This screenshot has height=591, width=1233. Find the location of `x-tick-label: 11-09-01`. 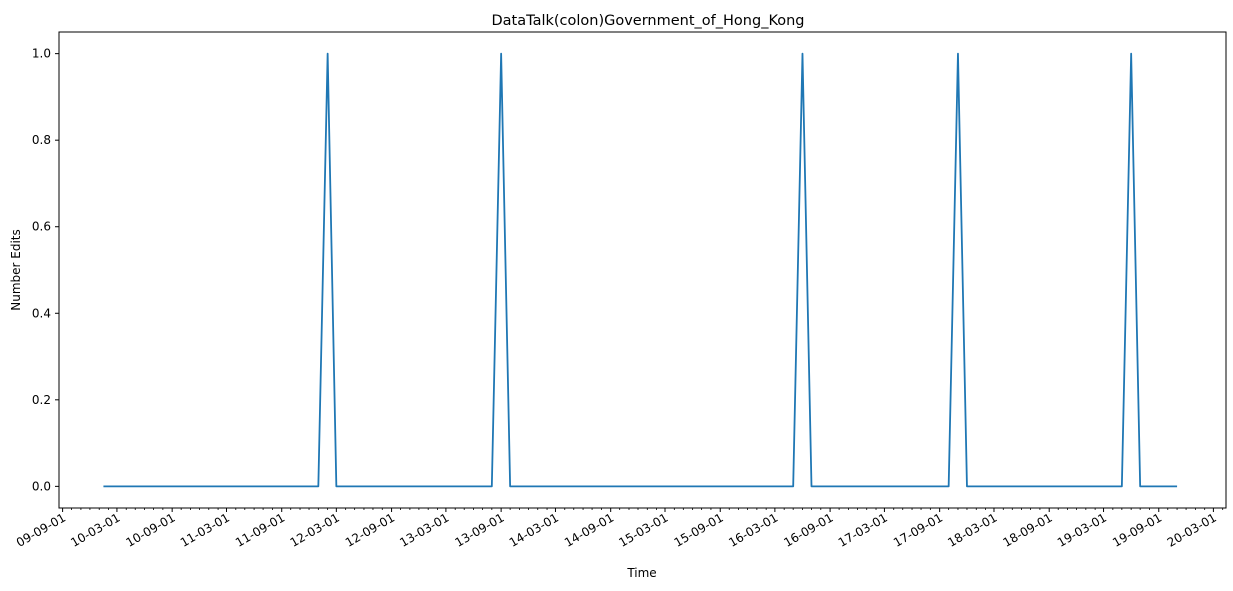

x-tick-label: 11-09-01 is located at coordinates (260, 529).